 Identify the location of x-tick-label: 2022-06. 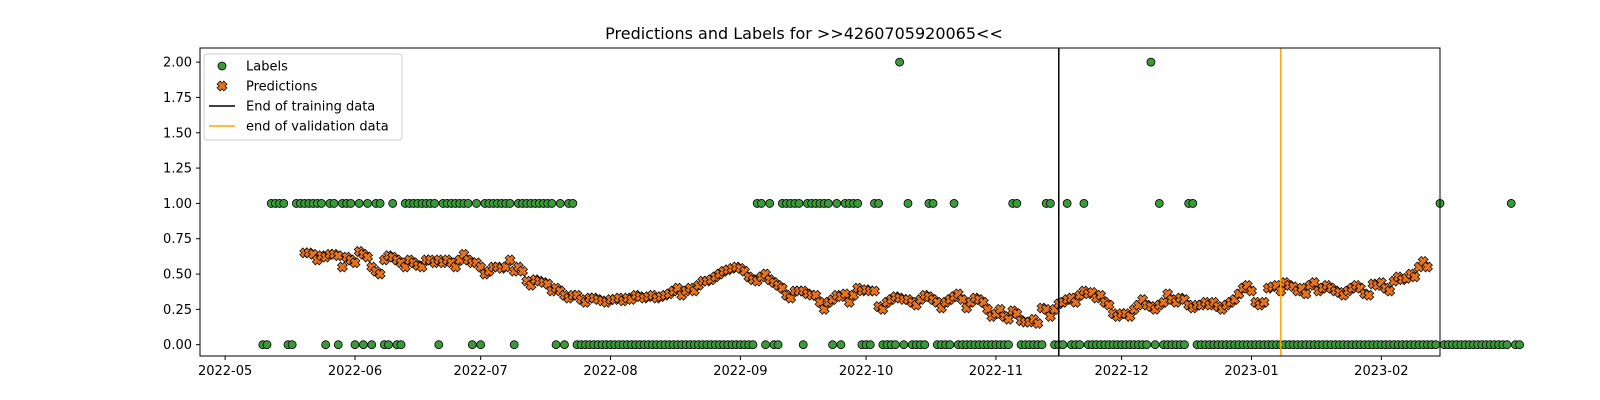
(355, 371).